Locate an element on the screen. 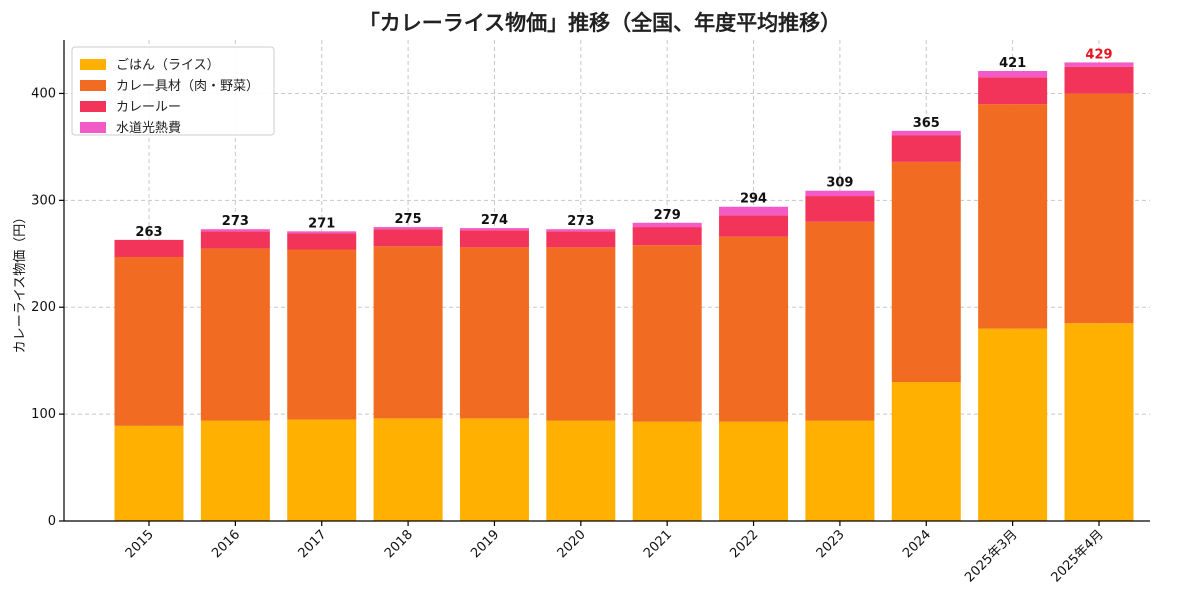 The image size is (1200, 600). x-tick-label: 2015 is located at coordinates (140, 544).